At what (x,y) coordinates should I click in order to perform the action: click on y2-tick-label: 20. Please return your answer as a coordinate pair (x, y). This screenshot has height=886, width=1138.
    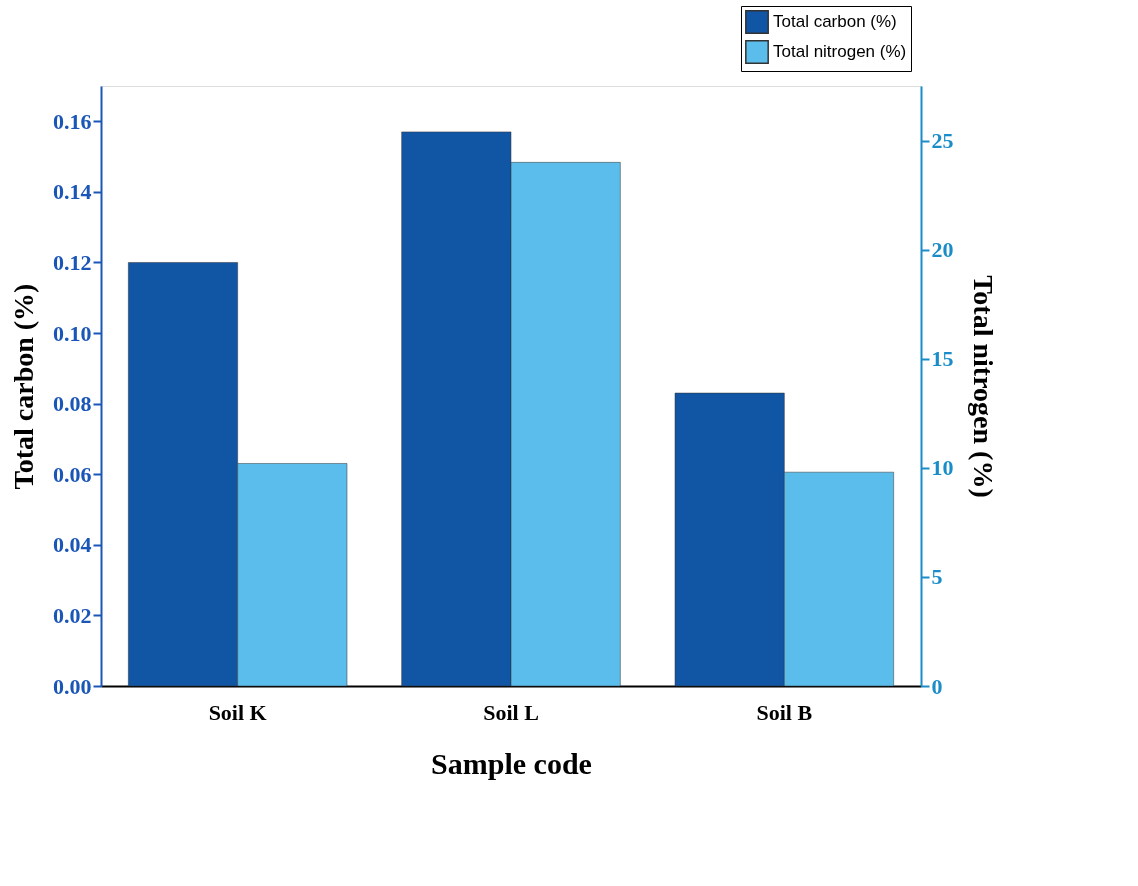
    Looking at the image, I should click on (942, 250).